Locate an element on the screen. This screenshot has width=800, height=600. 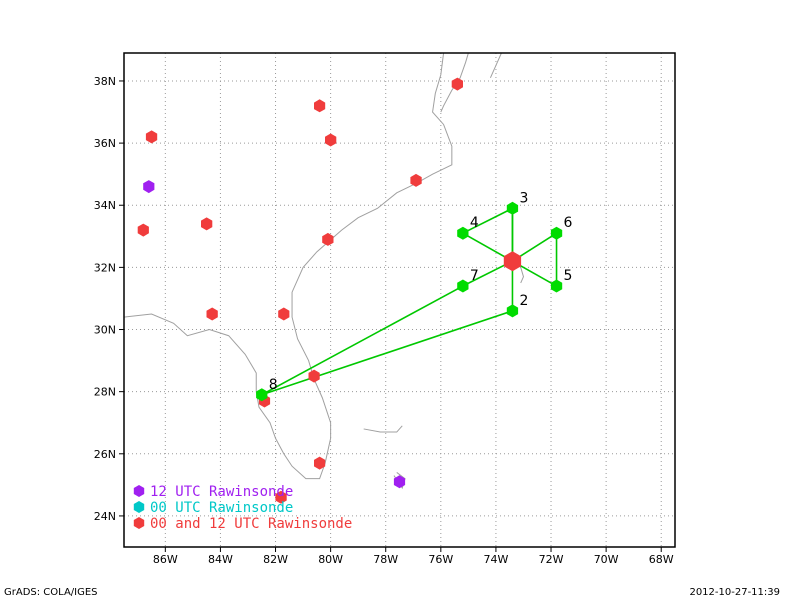
legend-label: 00 and 12 UTC Rawinsonde is located at coordinates (251, 524).